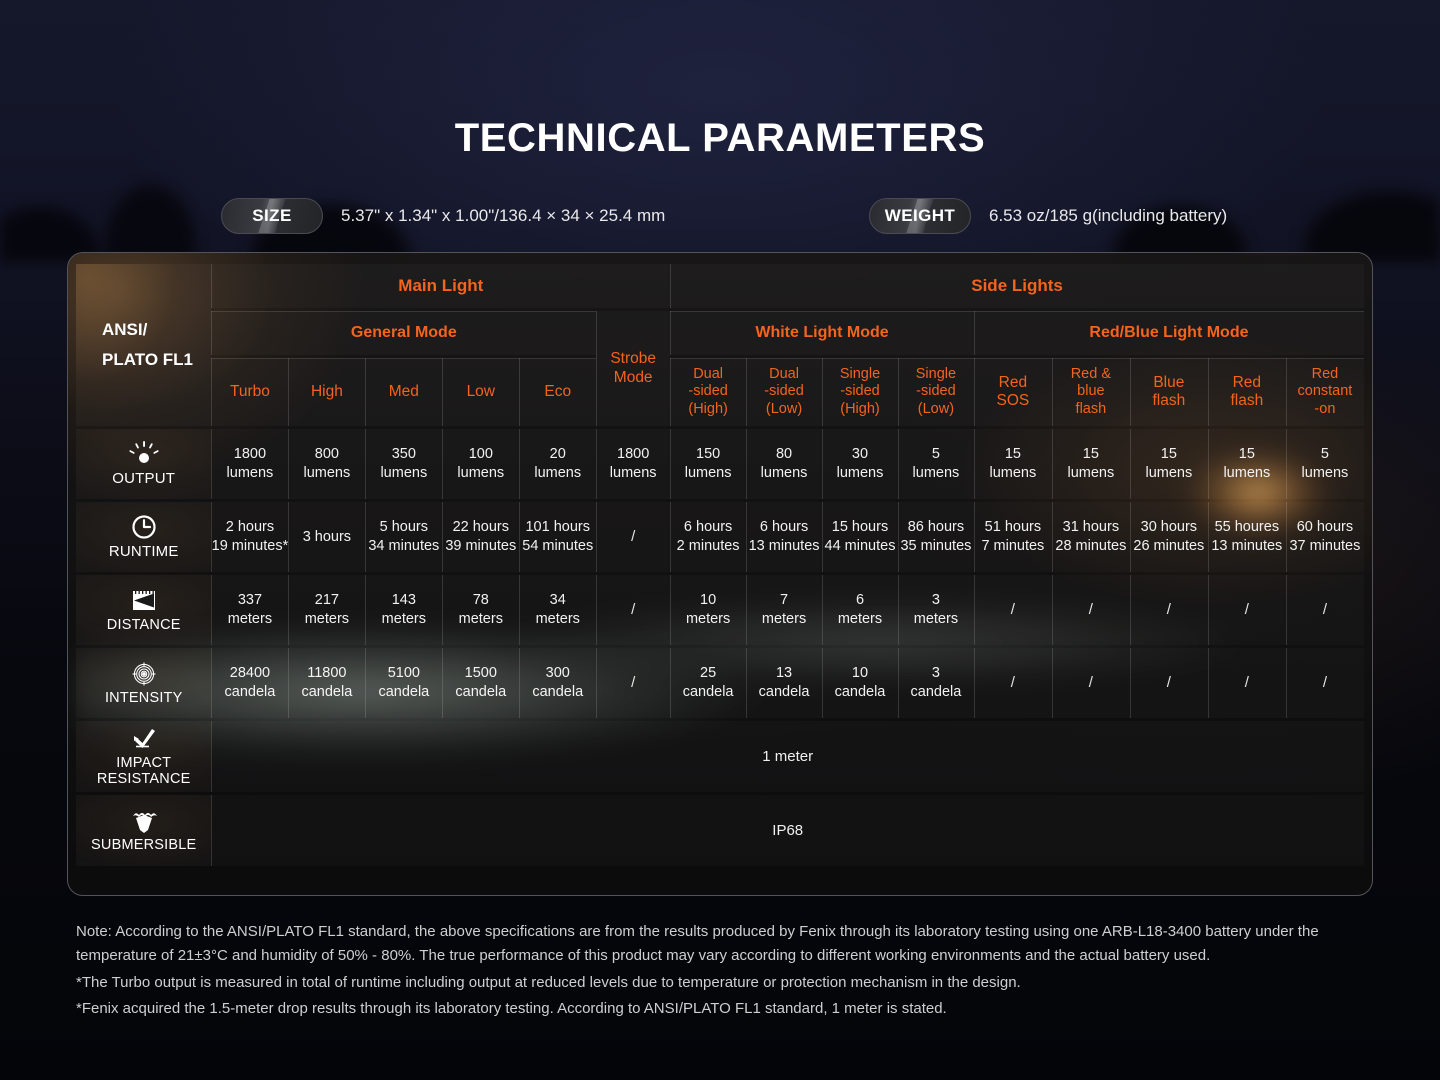 The image size is (1440, 1080). I want to click on cell-runtime-dual-high: 6 hours 2 minutes, so click(708, 537).